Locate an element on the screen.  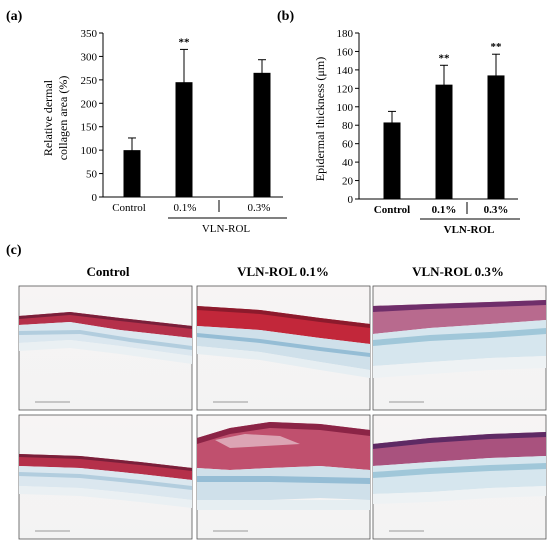
y-tick-label: 20 is located at coordinates (348, 182).